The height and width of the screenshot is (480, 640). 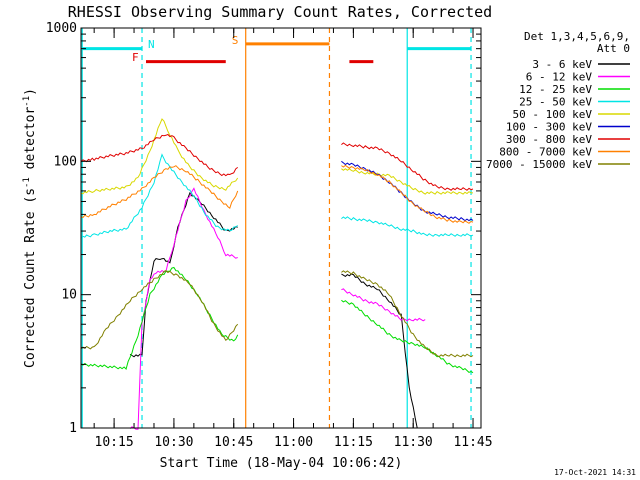 What do you see at coordinates (135, 57) in the screenshot?
I see `flag-label-f: F` at bounding box center [135, 57].